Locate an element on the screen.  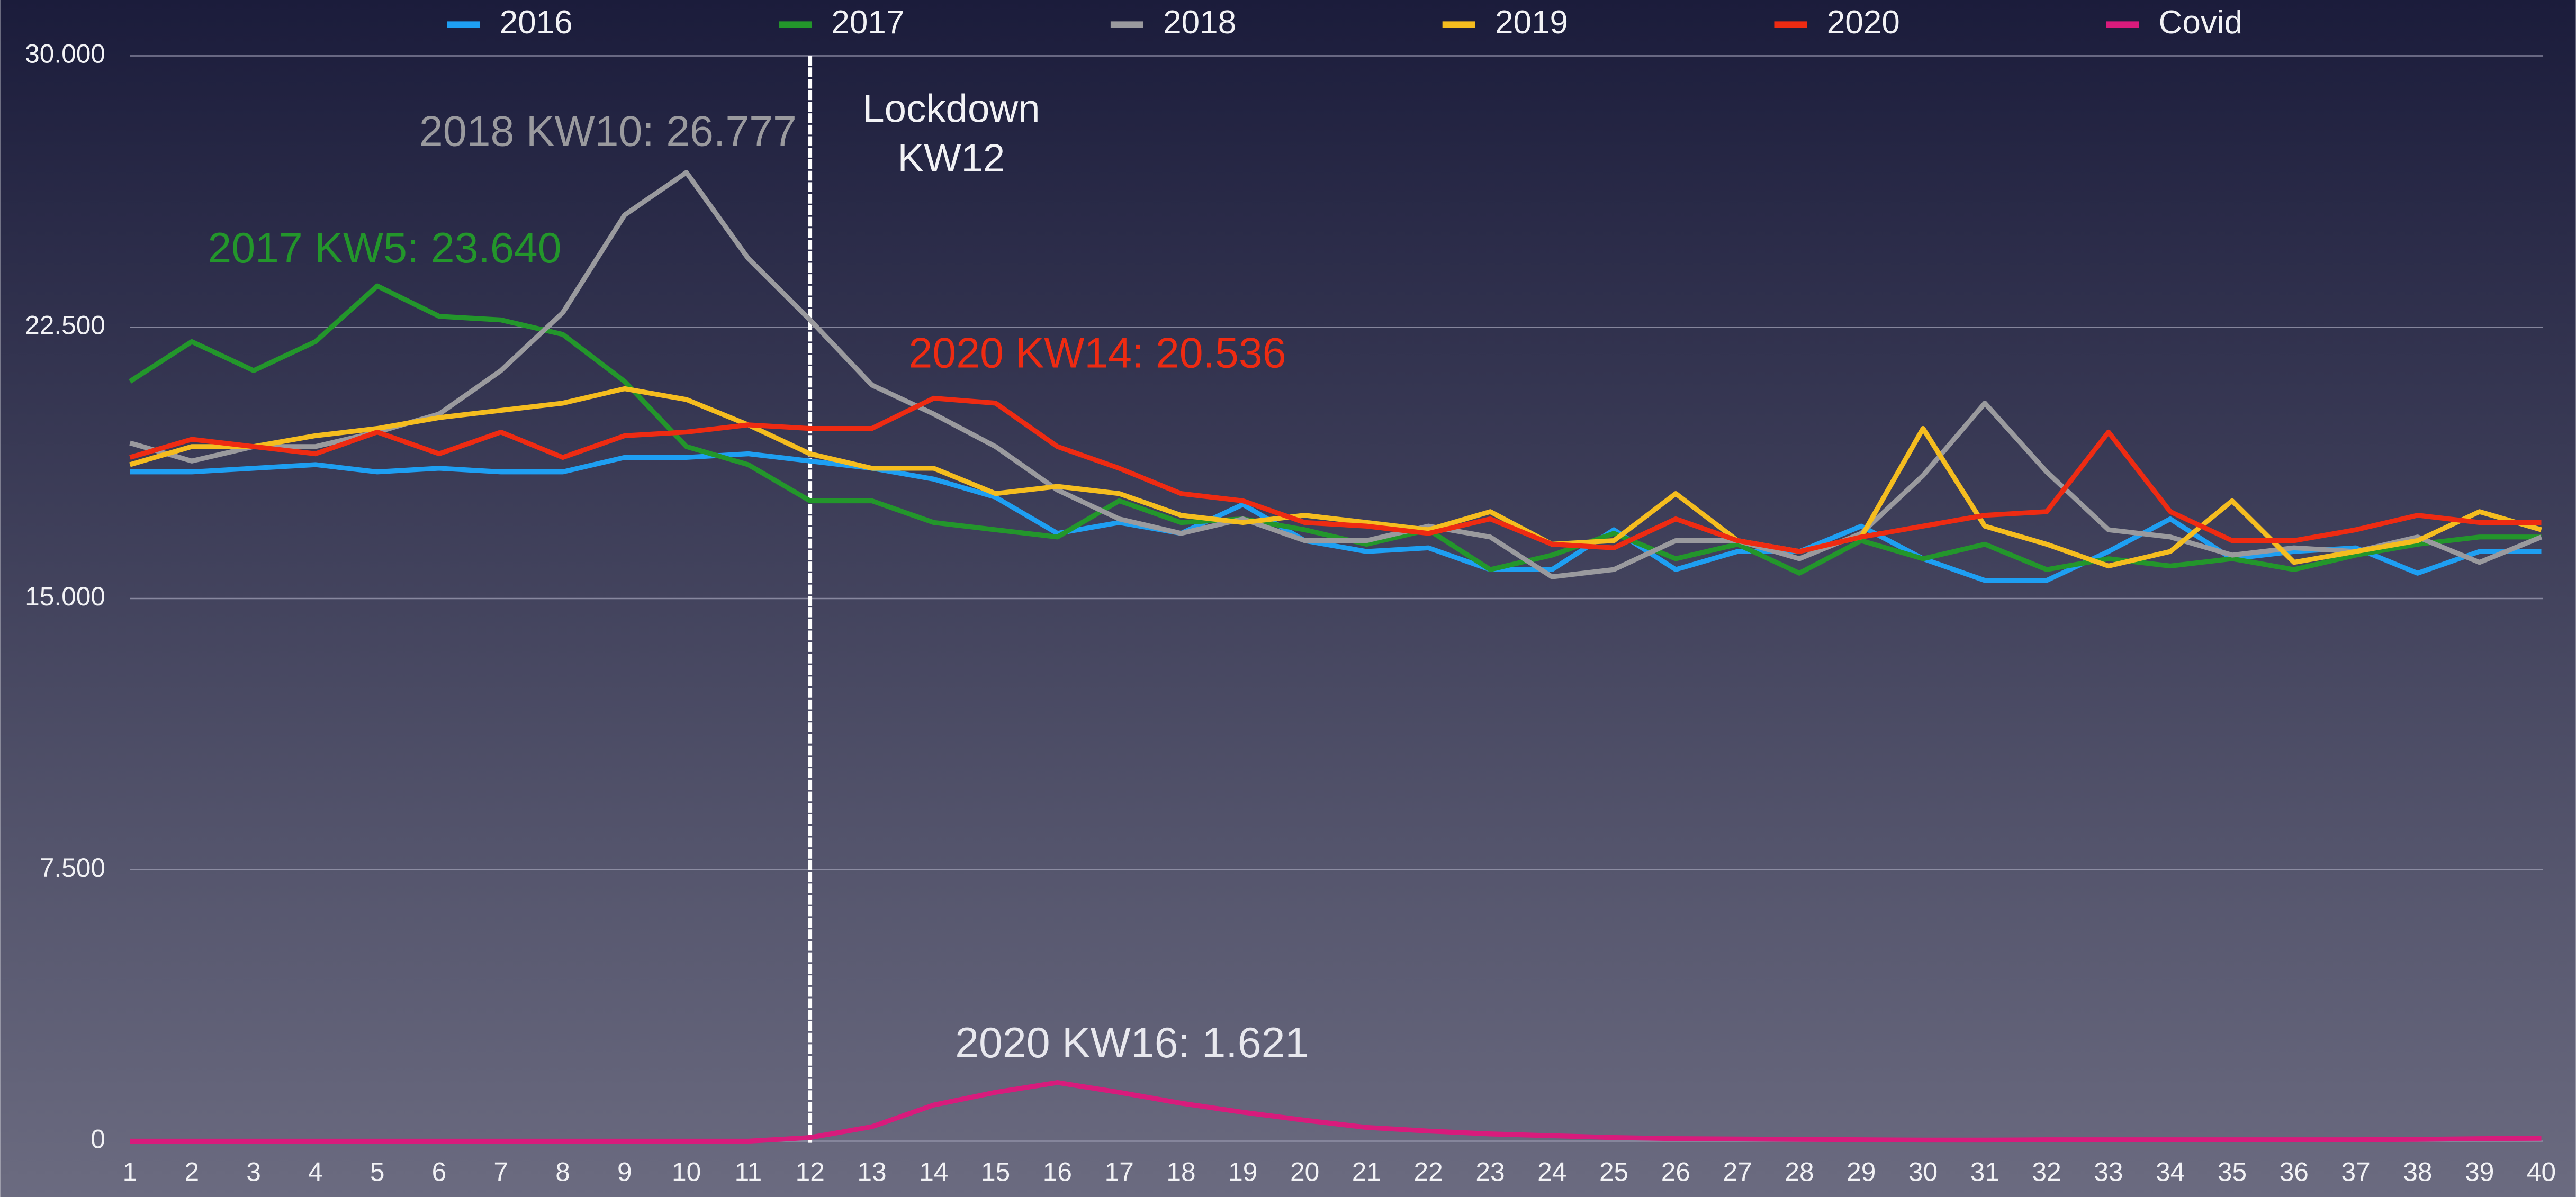
legend-label: 2017 is located at coordinates (868, 22).